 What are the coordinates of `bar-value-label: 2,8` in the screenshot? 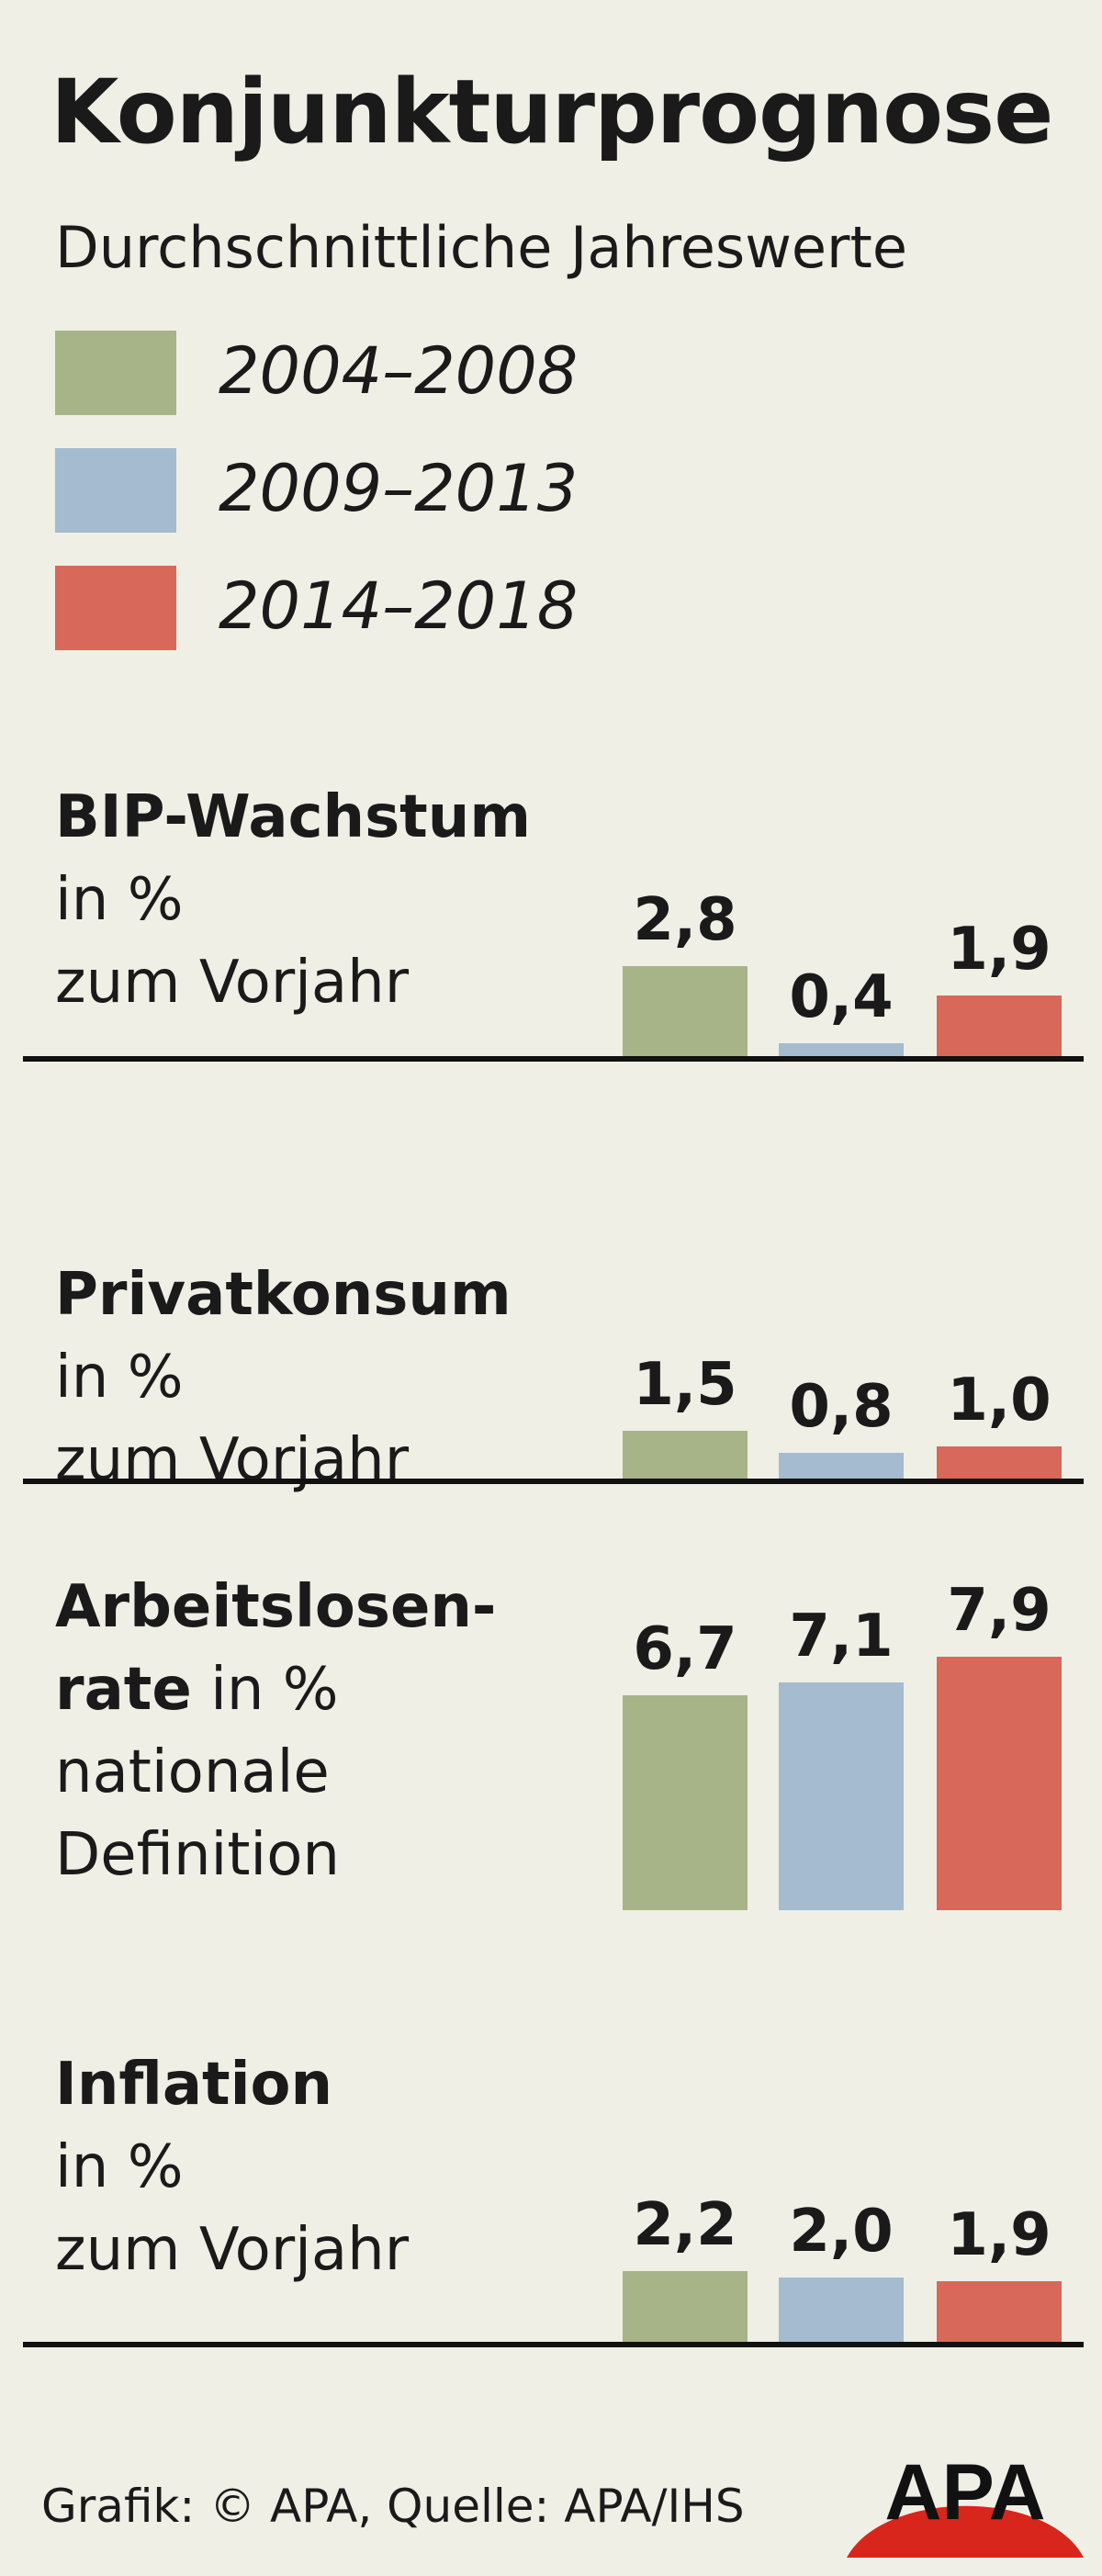 It's located at (685, 920).